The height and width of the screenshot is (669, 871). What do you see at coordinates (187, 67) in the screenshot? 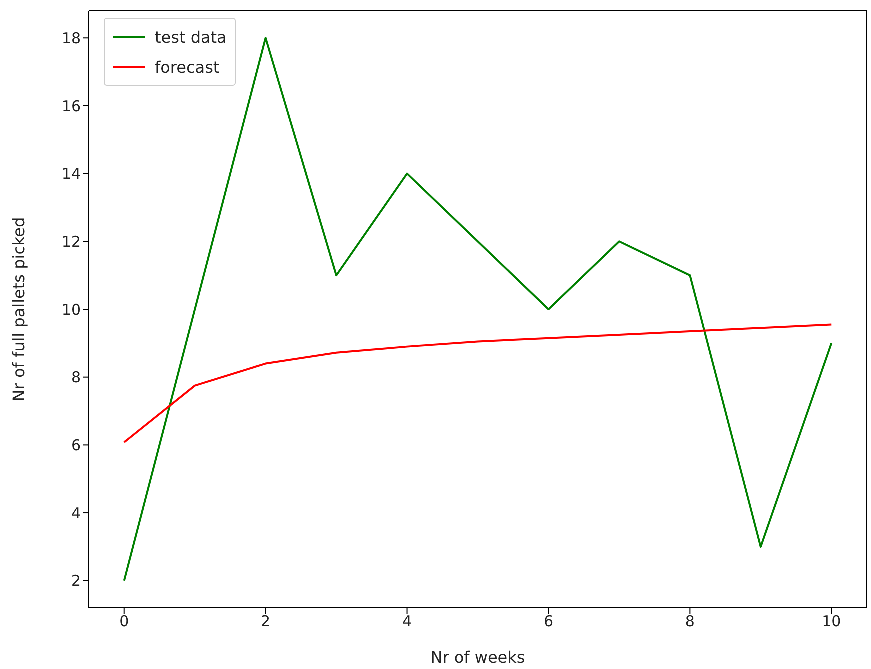
I see `legend-label: forecast` at bounding box center [187, 67].